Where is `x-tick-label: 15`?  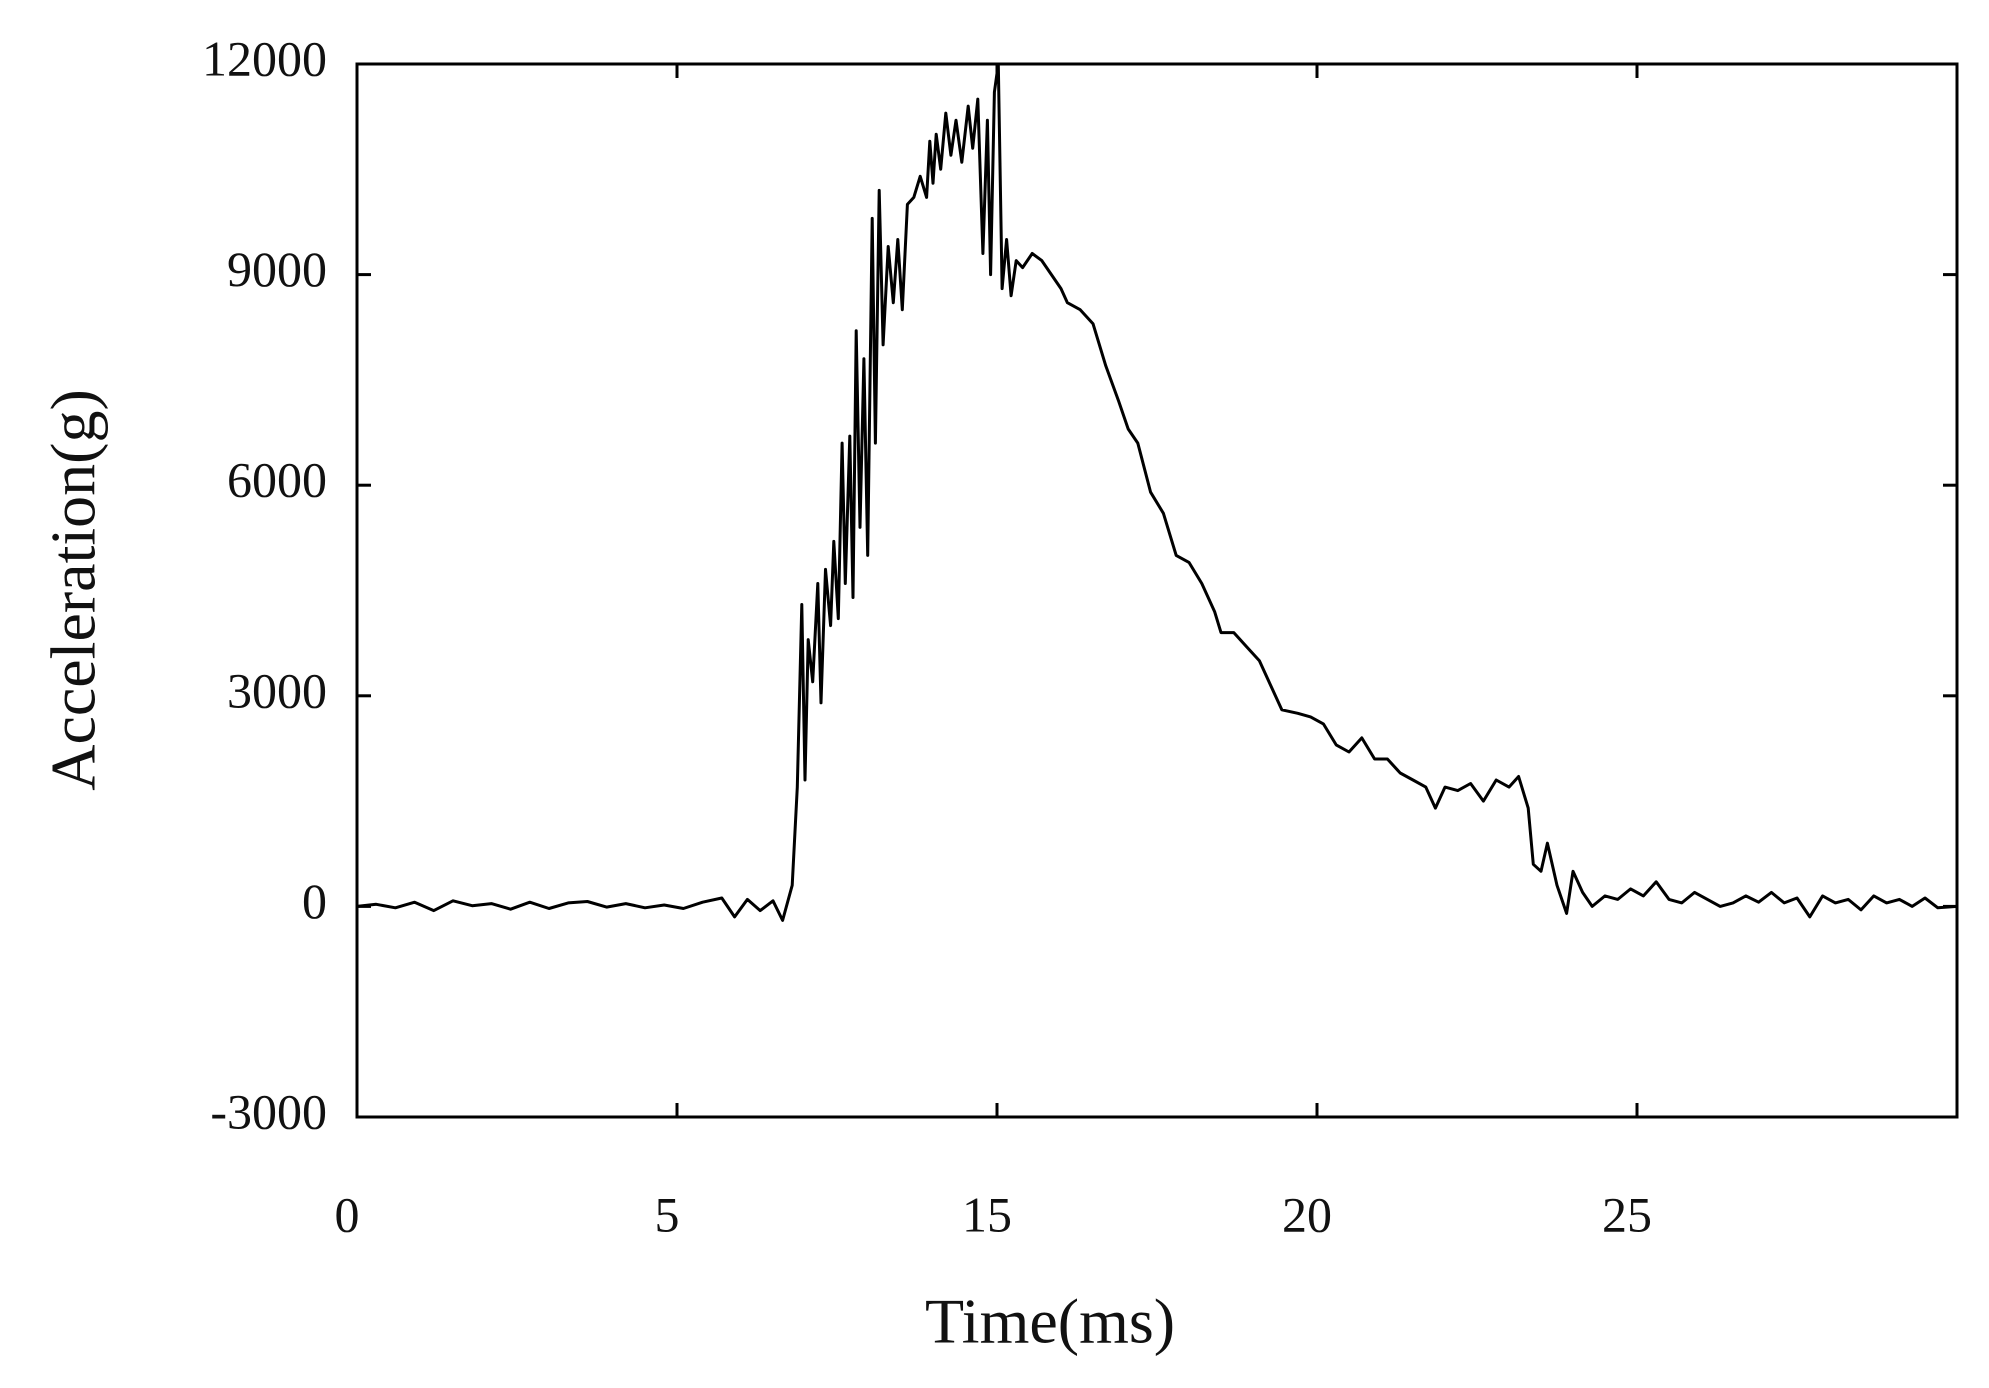
x-tick-label: 15 is located at coordinates (987, 1214).